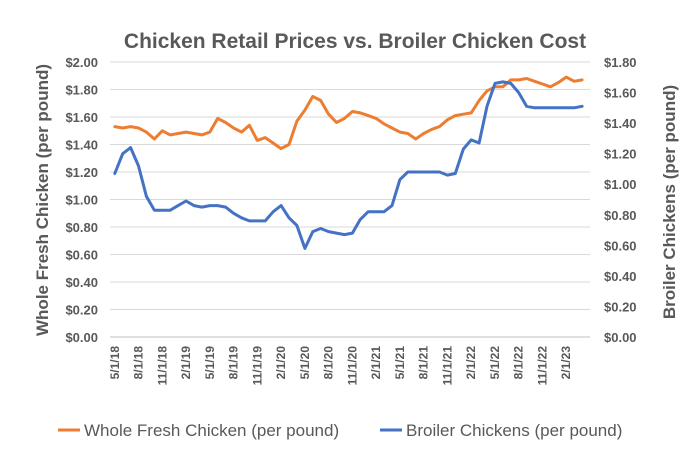 The width and height of the screenshot is (700, 458). I want to click on left-tick-label: $1.20, so click(81, 172).